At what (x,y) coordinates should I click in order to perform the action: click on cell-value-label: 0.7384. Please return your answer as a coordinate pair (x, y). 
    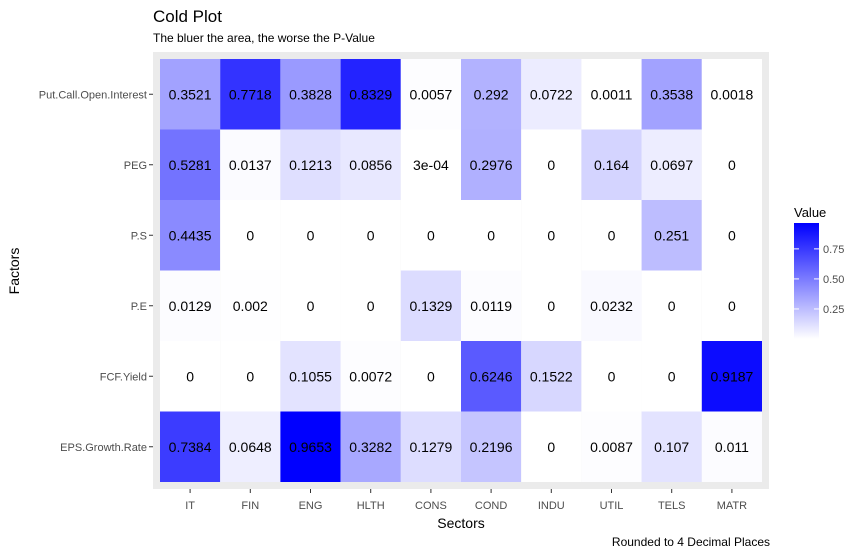
    Looking at the image, I should click on (190, 447).